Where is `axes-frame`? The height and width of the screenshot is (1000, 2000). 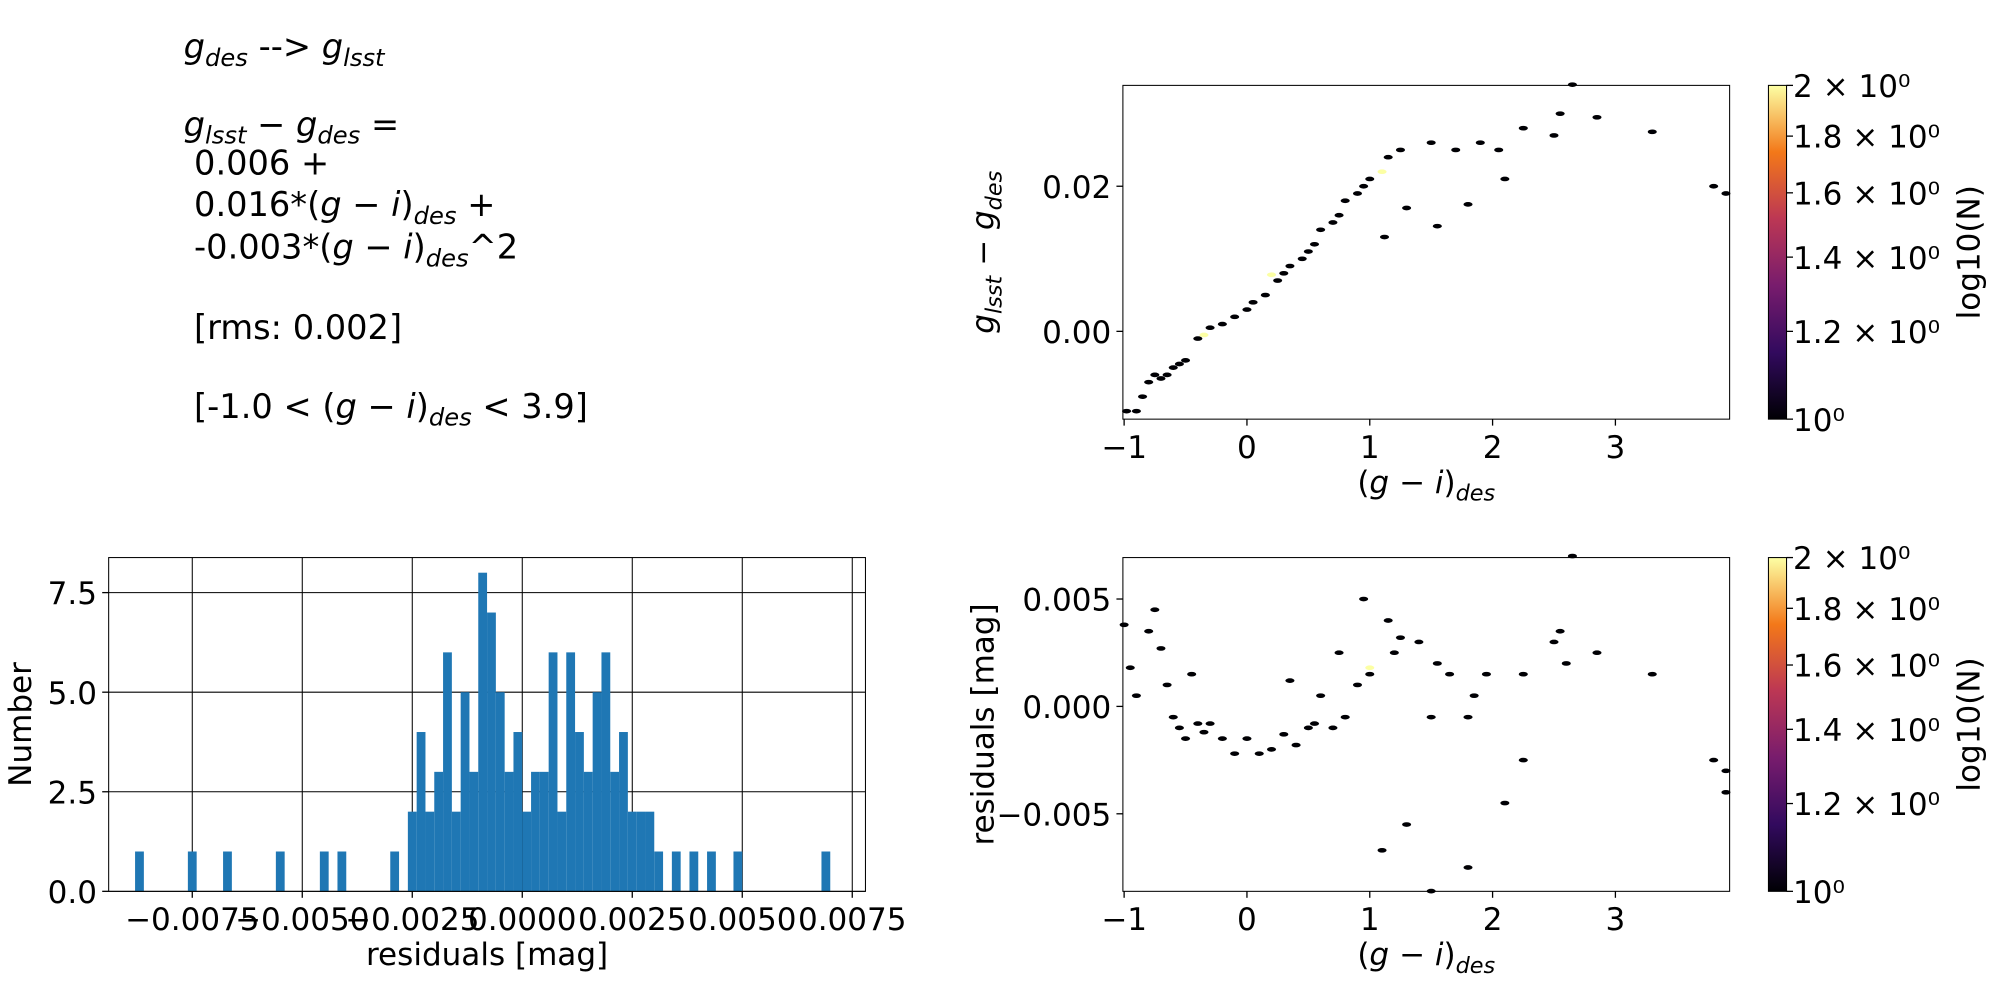 axes-frame is located at coordinates (1426, 252).